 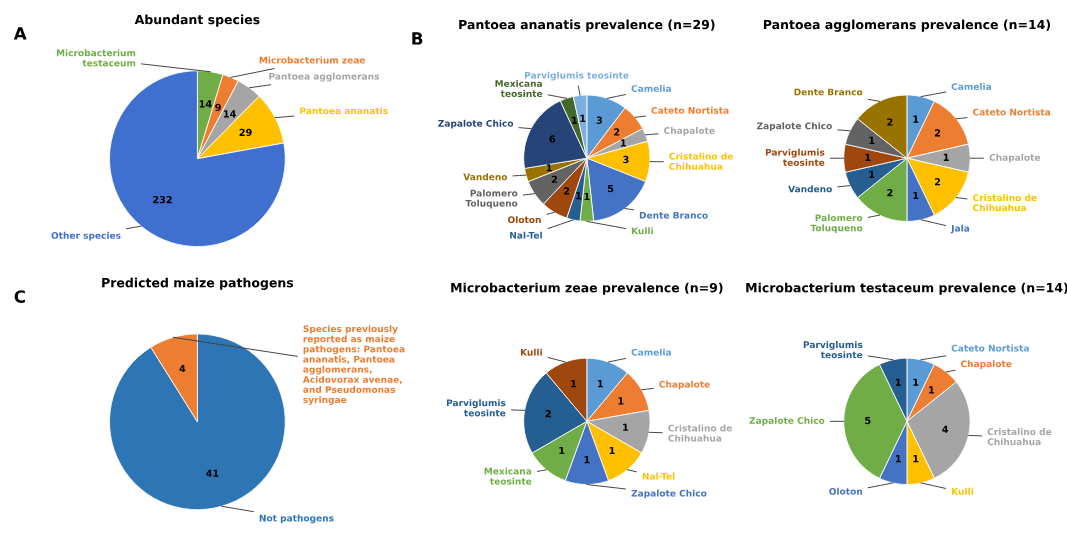 I want to click on text: A, so click(x=20, y=33).